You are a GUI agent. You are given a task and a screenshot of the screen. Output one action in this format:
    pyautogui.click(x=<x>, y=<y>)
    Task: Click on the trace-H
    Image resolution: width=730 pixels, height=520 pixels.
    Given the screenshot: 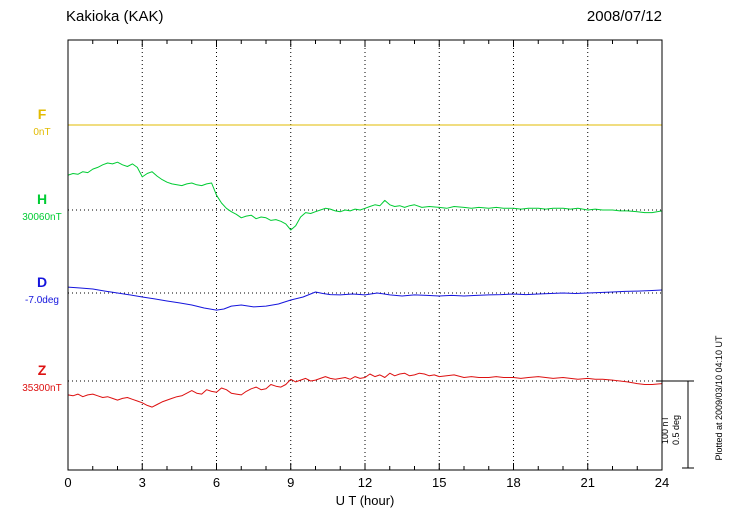 What is the action you would take?
    pyautogui.click(x=365, y=196)
    